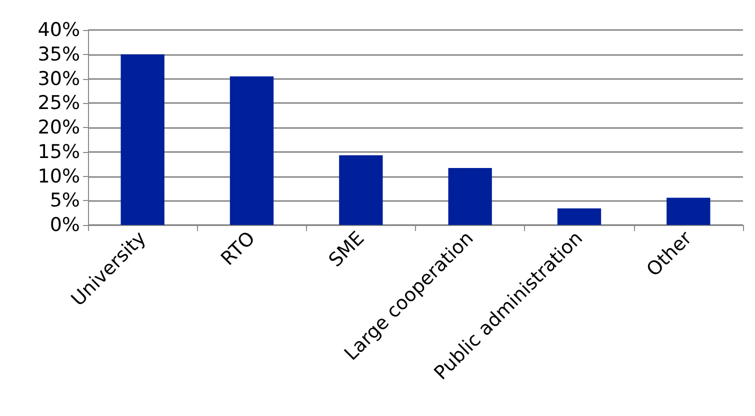  Describe the element at coordinates (59, 54) in the screenshot. I see `y-tick-label: 35%` at that location.